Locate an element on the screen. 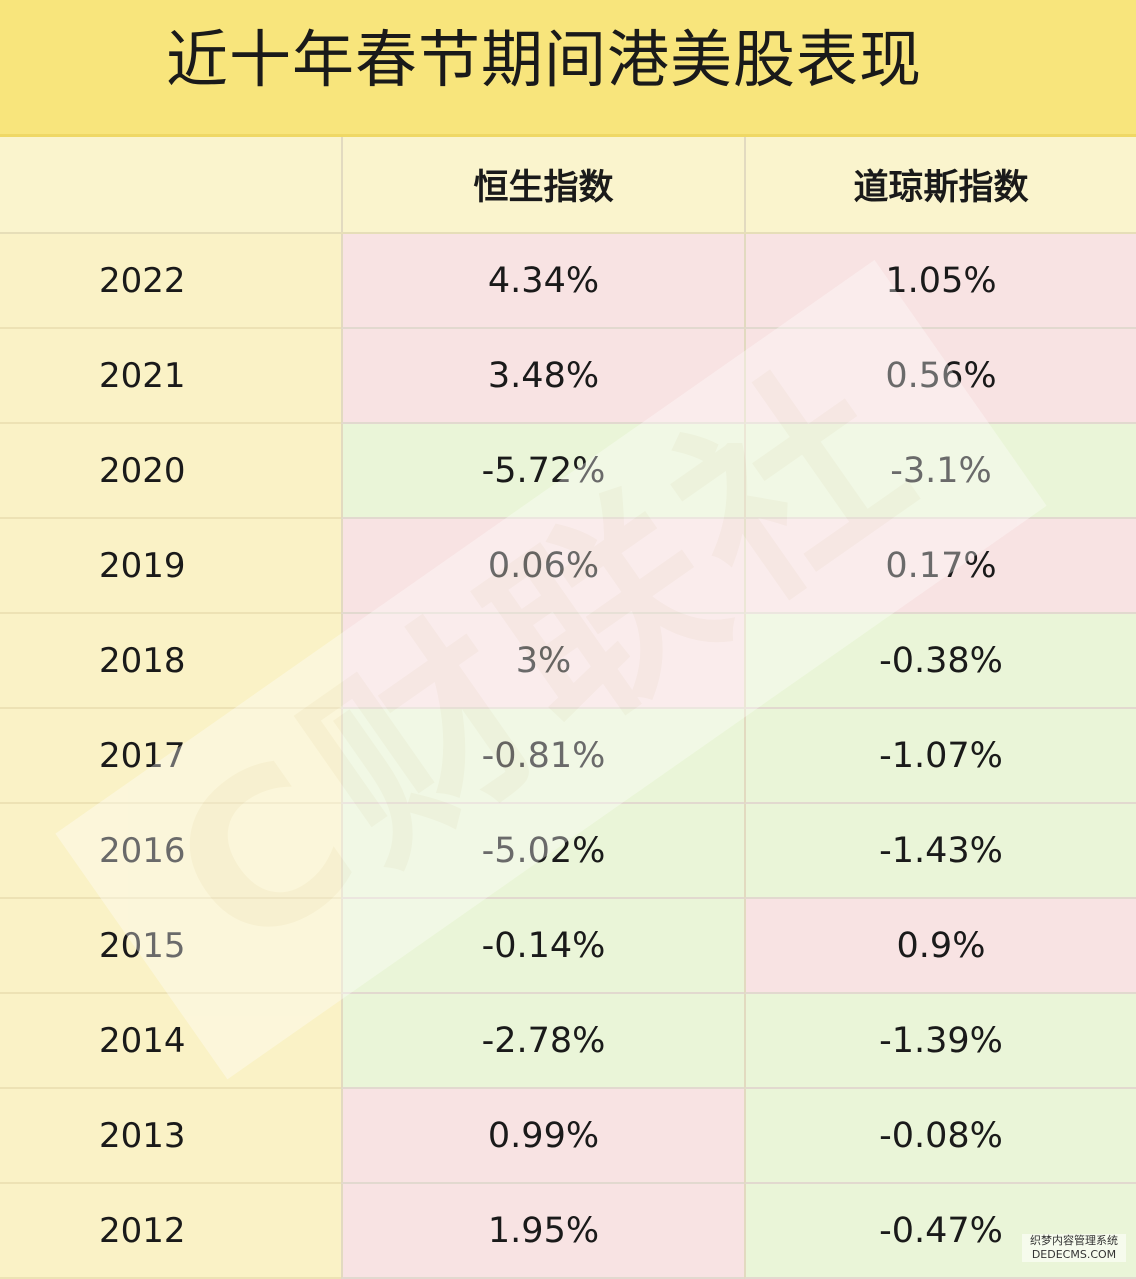  hang-seng-value-cell: -0.14% is located at coordinates (542, 946).